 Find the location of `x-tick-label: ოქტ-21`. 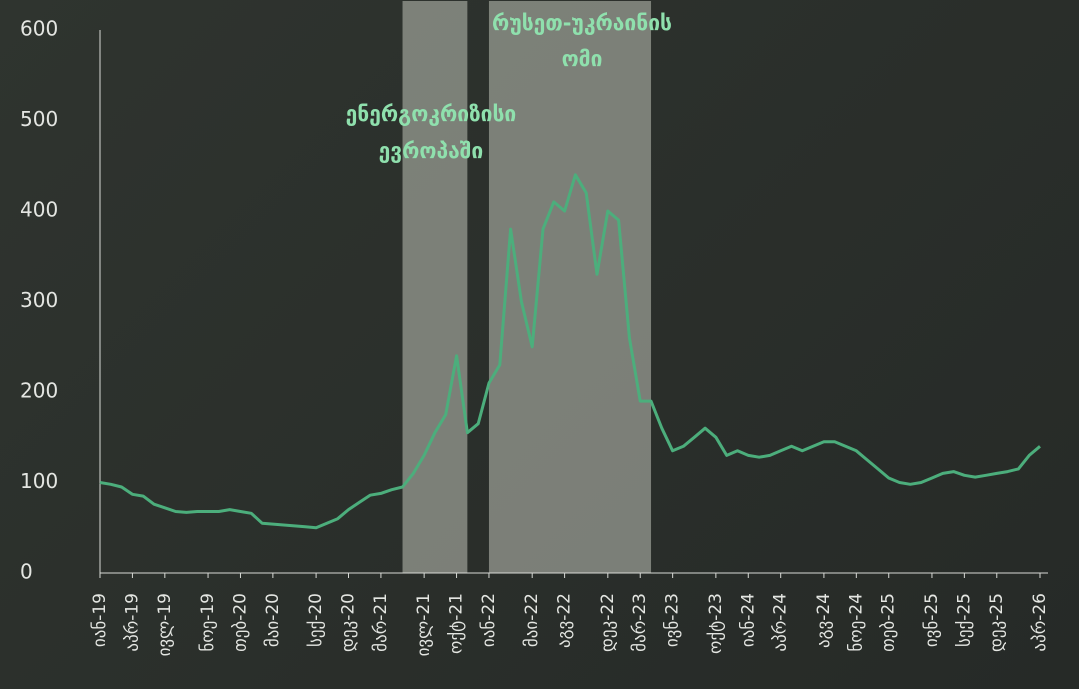

x-tick-label: ოქტ-21 is located at coordinates (457, 623).